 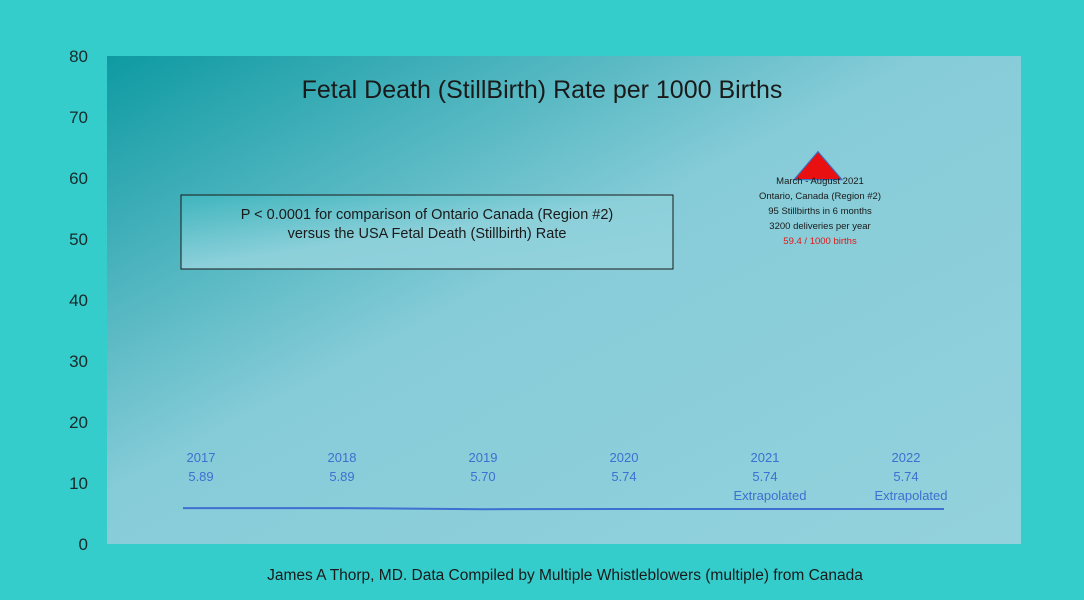 I want to click on category-label: 2021, so click(x=765, y=457).